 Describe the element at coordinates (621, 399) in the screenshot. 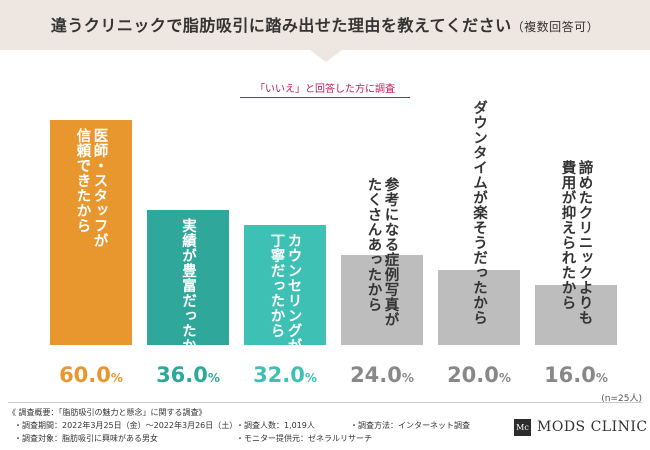

I see `sample-size-note: (n=25人)` at that location.